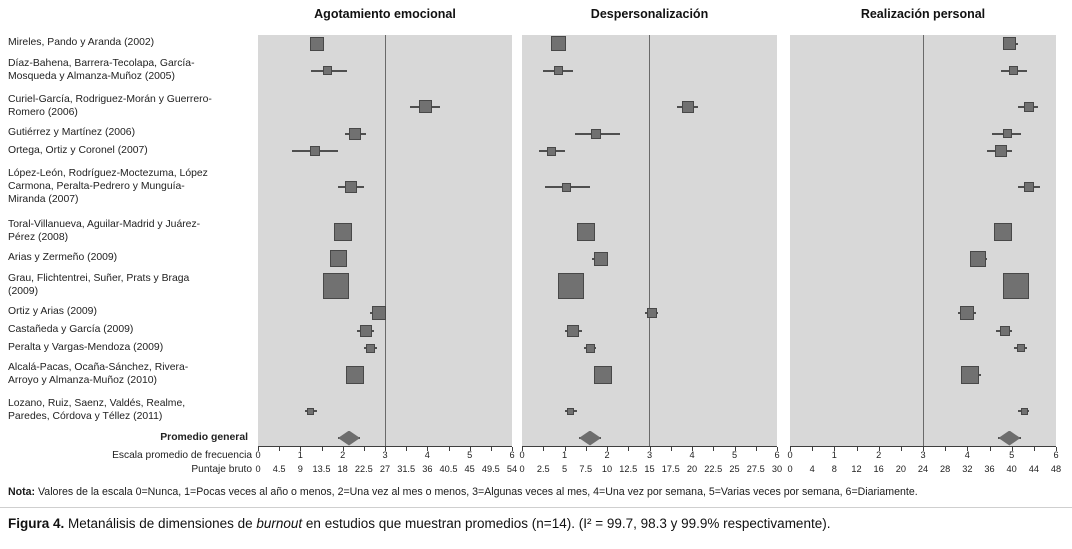  What do you see at coordinates (78, 150) in the screenshot?
I see `study-row-label: Ortega, Ortiz y Coronel (2007)` at bounding box center [78, 150].